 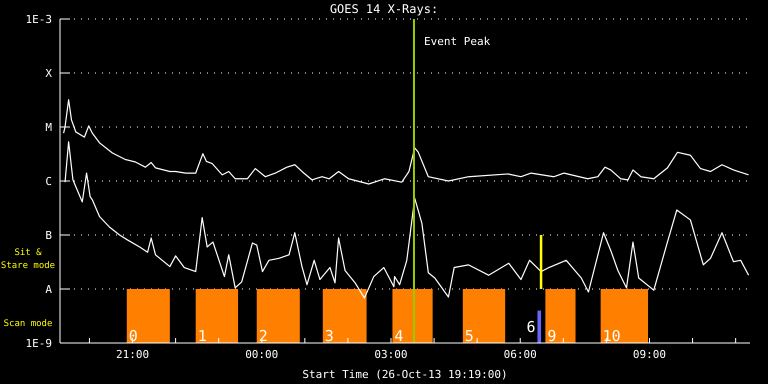 What do you see at coordinates (457, 41) in the screenshot?
I see `ref-line-label: Event Peak` at bounding box center [457, 41].